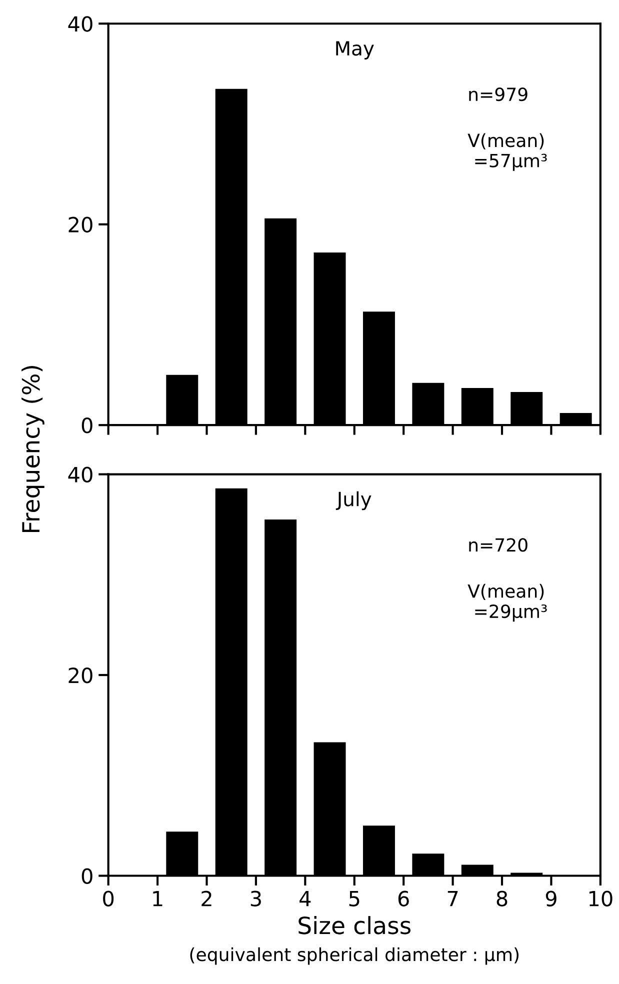 This screenshot has width=619, height=984. What do you see at coordinates (305, 898) in the screenshot?
I see `x-tick-label: 4` at bounding box center [305, 898].